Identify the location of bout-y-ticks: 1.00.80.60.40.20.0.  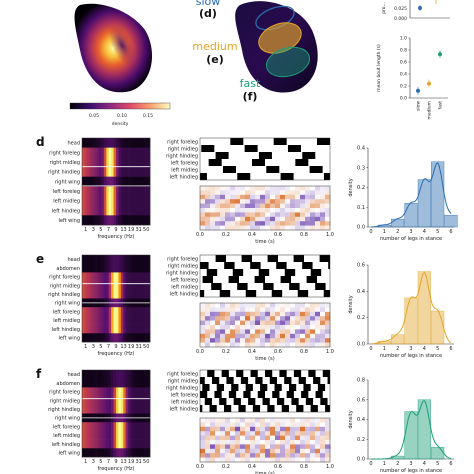
(405, 69).